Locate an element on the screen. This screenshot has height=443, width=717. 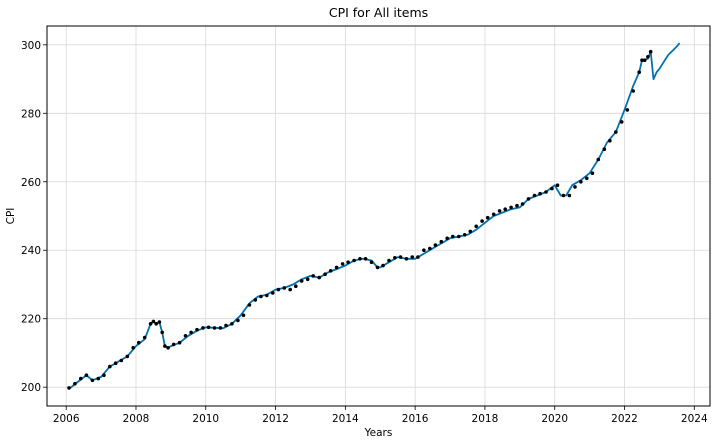
x-tick-label: 2020 is located at coordinates (554, 419).